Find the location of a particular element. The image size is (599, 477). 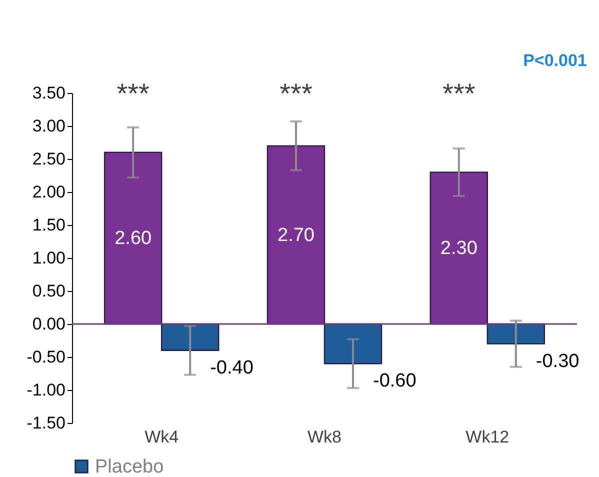

y-tick-label: 3.50 is located at coordinates (49, 93).